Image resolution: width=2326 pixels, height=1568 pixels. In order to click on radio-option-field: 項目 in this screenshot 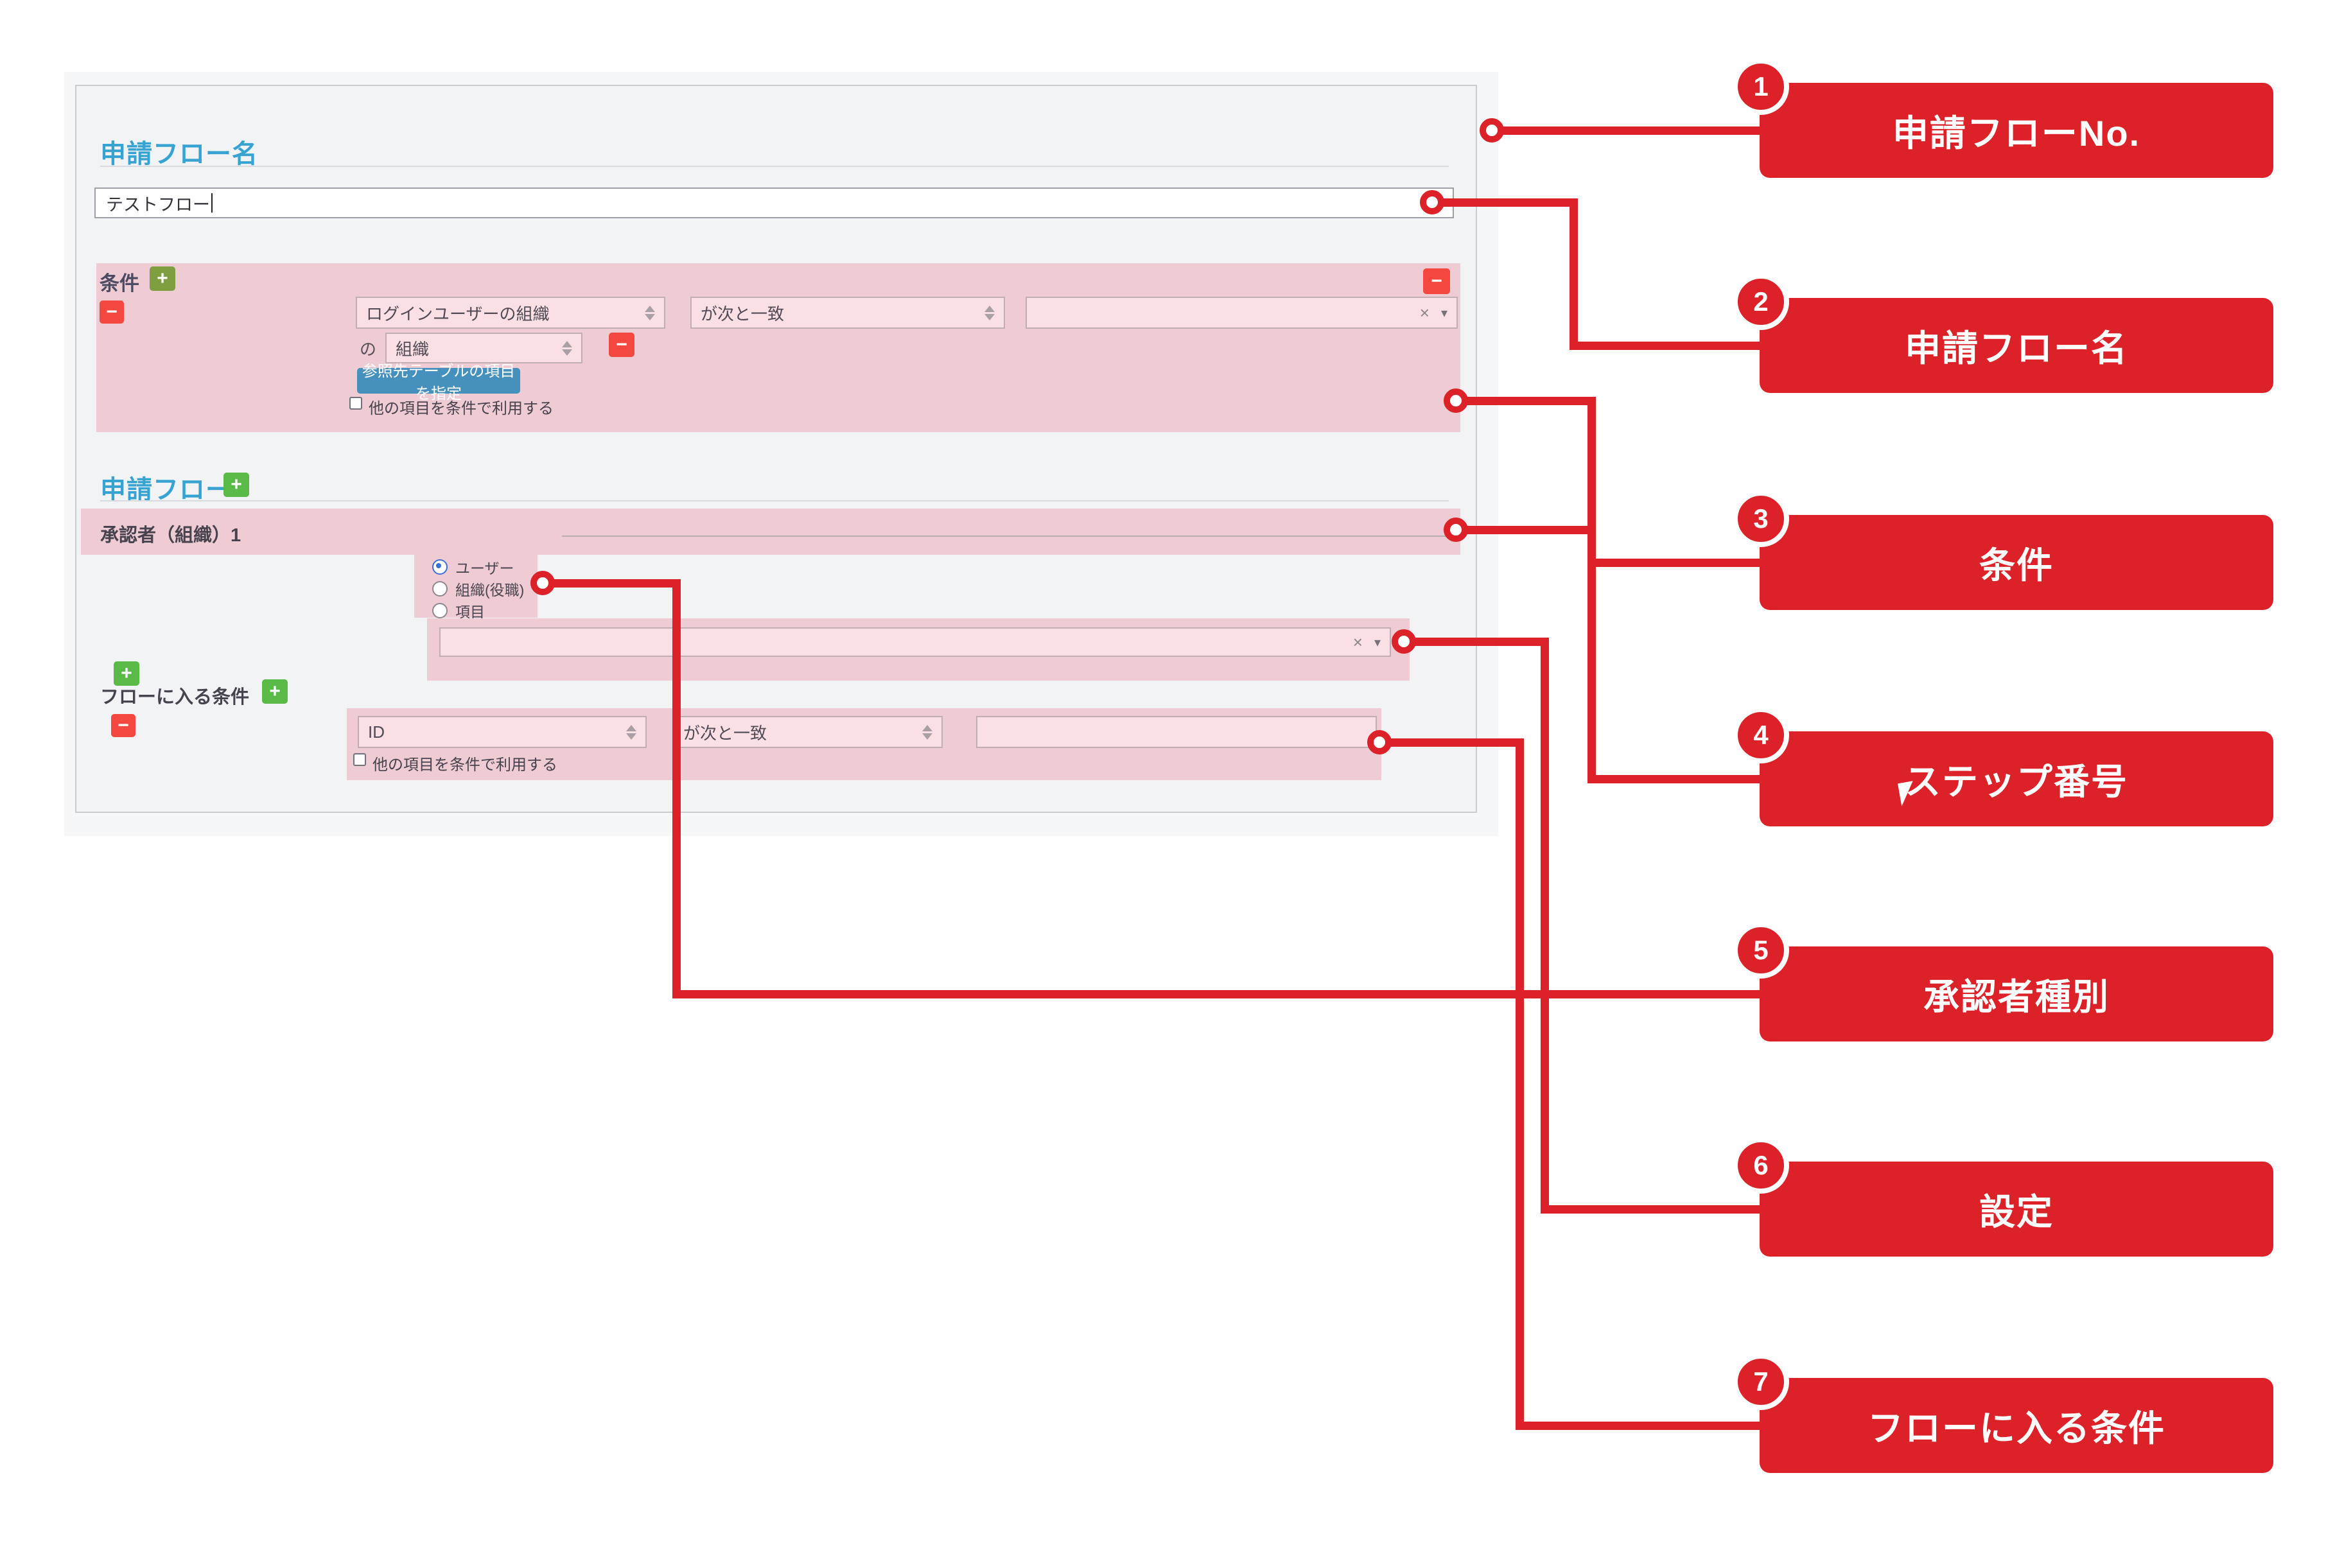, I will do `click(459, 611)`.